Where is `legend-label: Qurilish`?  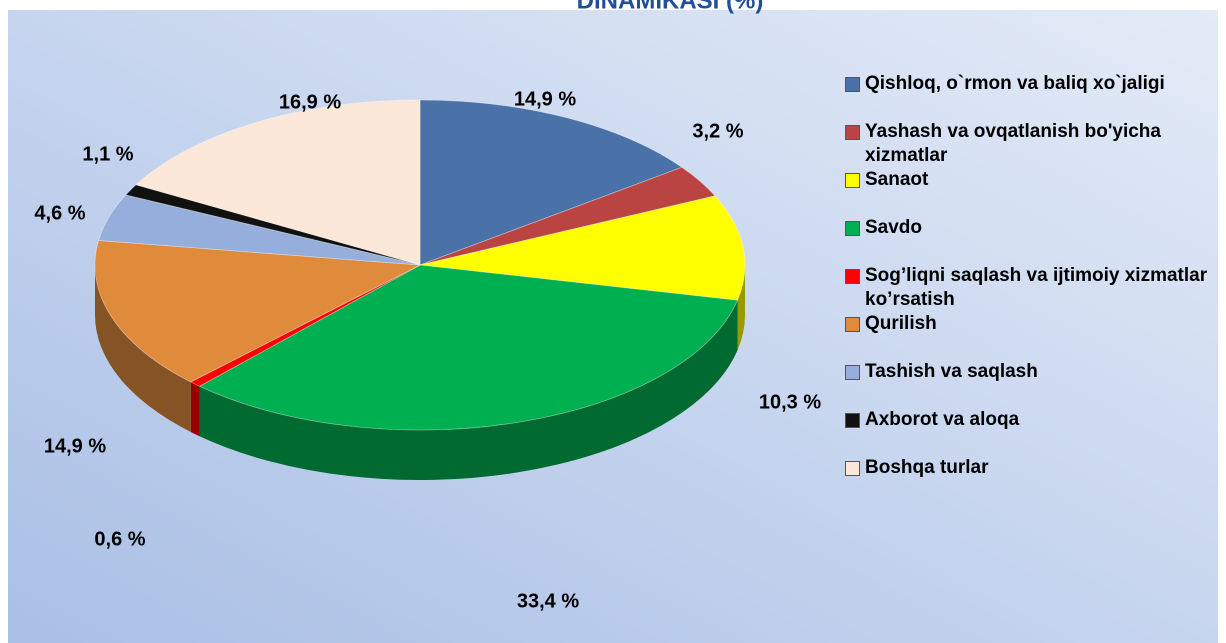 legend-label: Qurilish is located at coordinates (901, 323).